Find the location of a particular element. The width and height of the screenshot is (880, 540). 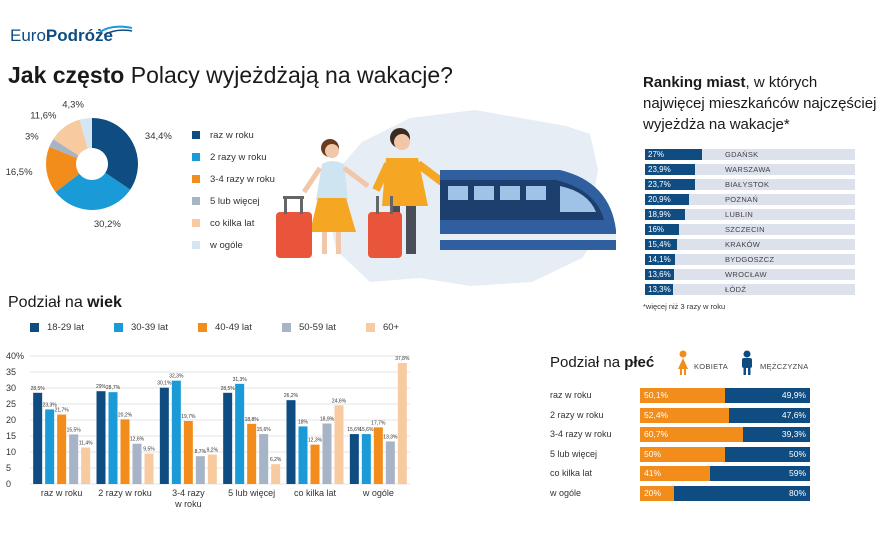

man-value: 39,3% is located at coordinates (793, 434).